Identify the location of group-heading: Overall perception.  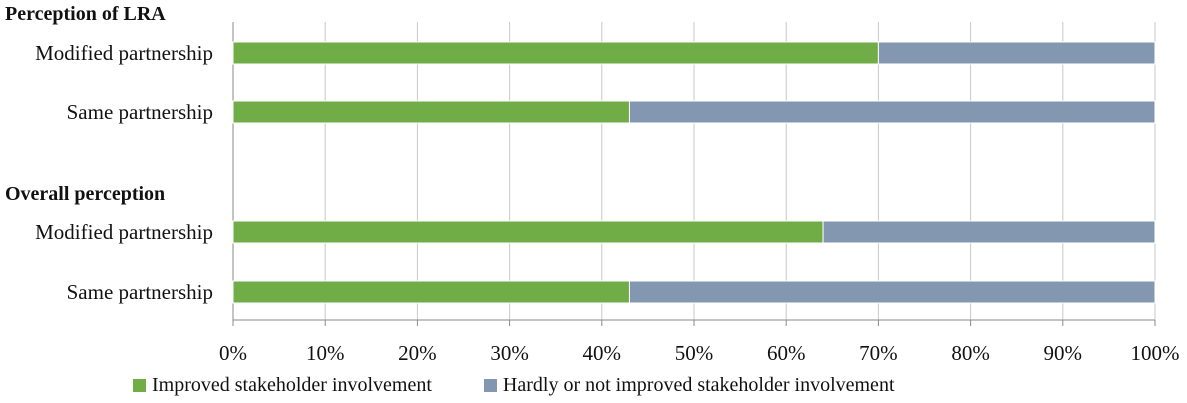
(85, 194).